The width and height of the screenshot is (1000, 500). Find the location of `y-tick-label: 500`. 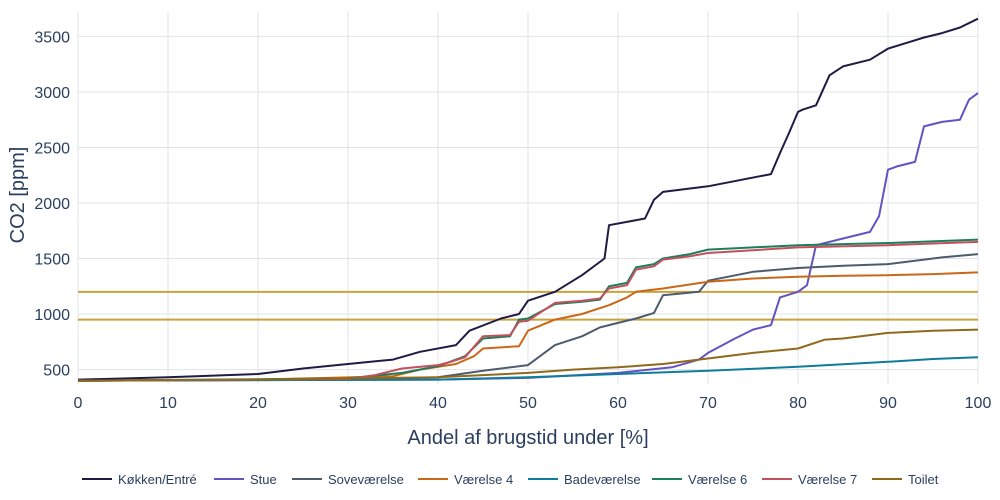

y-tick-label: 500 is located at coordinates (56, 371).